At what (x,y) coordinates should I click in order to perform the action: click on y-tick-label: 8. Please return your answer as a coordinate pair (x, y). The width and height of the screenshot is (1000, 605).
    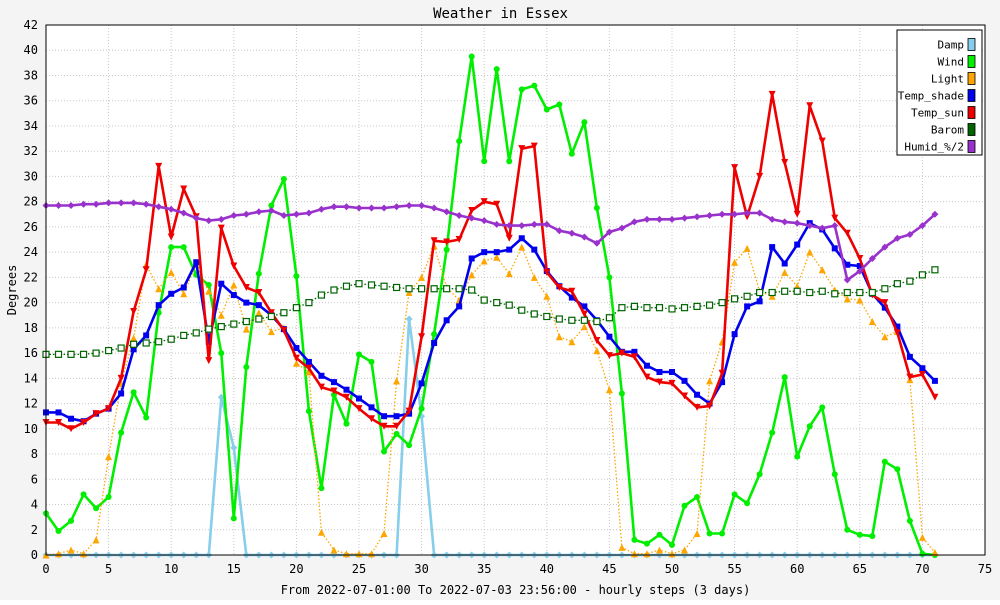
    Looking at the image, I should click on (34, 454).